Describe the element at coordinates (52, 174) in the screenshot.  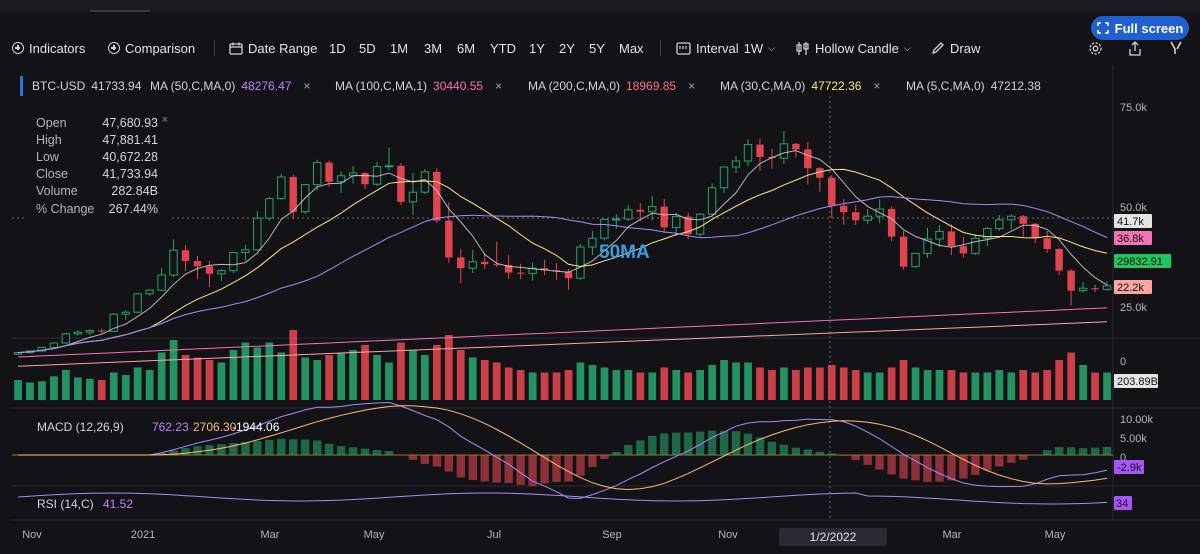
I see `ohlc-key: Close` at that location.